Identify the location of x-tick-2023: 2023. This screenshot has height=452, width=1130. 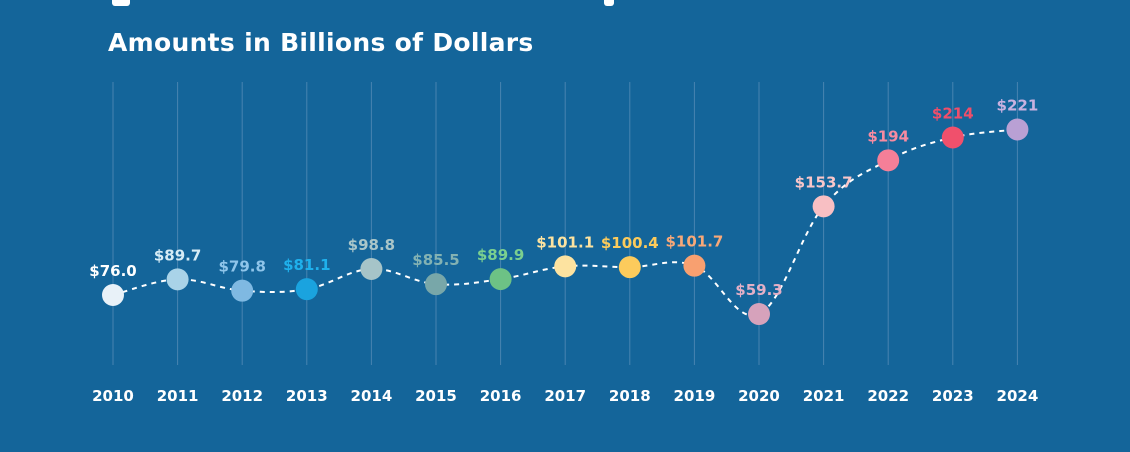
(953, 396).